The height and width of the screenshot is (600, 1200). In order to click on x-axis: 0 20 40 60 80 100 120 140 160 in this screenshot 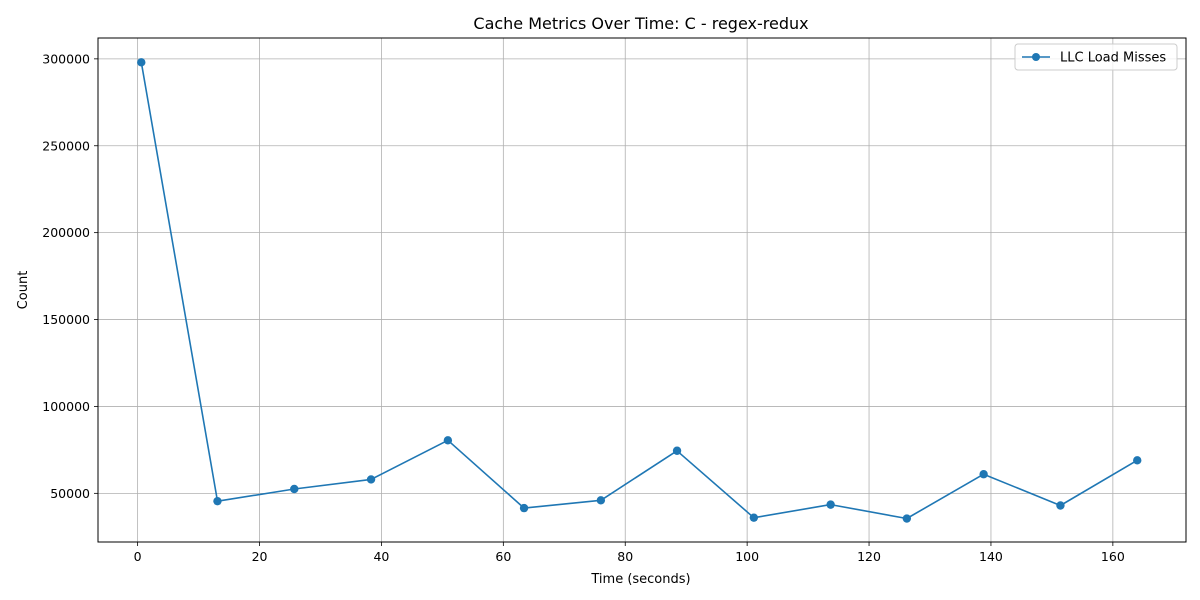, I will do `click(629, 553)`.